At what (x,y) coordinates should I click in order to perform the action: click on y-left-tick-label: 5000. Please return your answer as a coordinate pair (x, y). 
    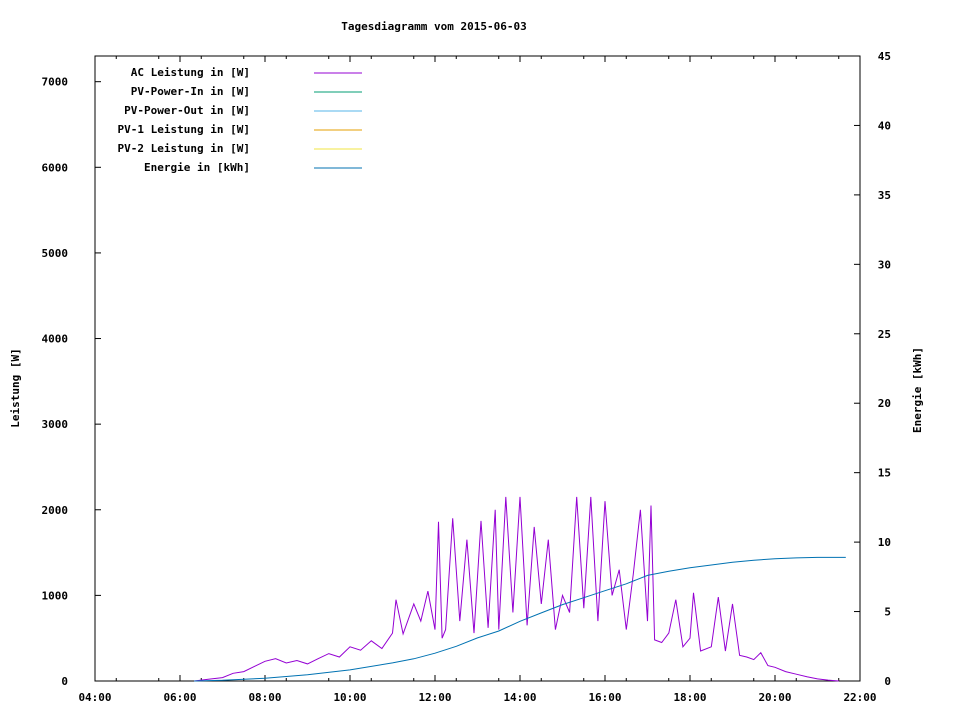
    Looking at the image, I should click on (55, 253).